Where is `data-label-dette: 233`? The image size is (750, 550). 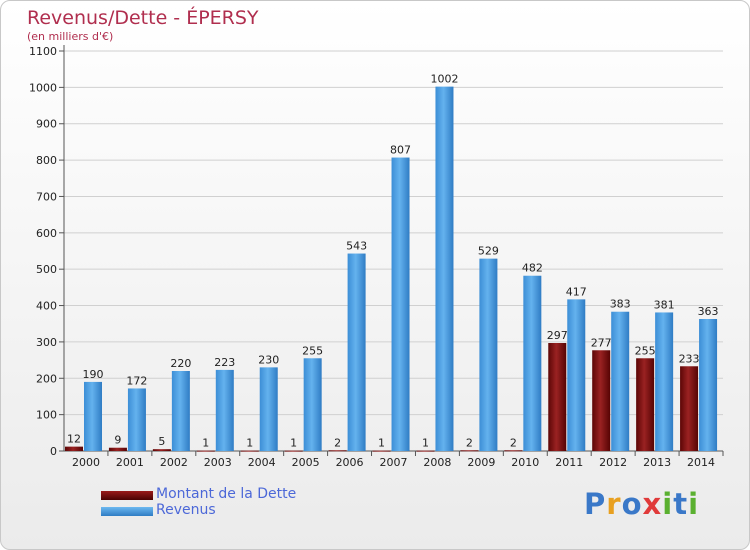
data-label-dette: 233 is located at coordinates (689, 358).